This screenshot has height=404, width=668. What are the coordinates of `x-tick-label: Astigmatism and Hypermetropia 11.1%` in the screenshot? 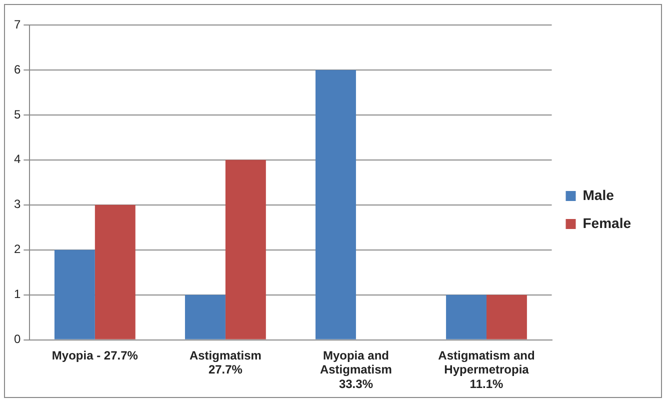 It's located at (486, 370).